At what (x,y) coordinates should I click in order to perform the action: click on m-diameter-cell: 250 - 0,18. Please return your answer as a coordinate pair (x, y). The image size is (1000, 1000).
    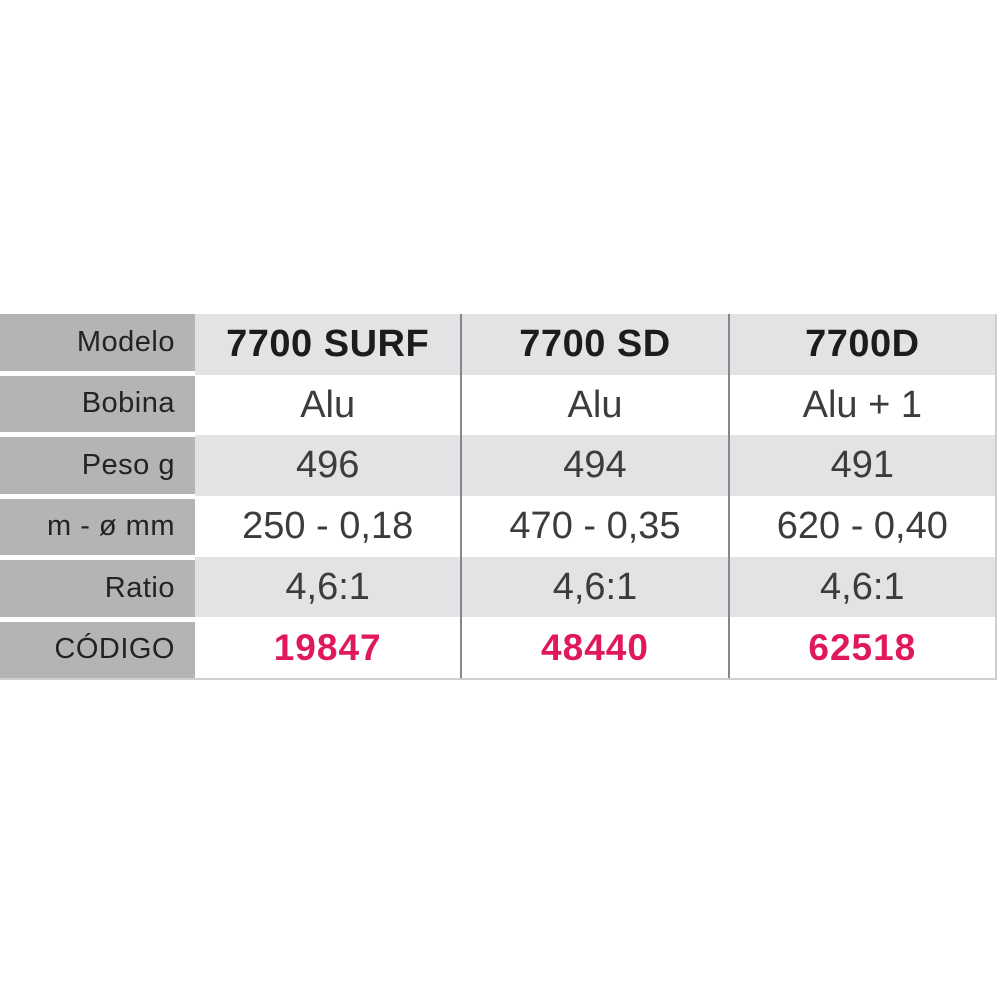
    Looking at the image, I should click on (328, 526).